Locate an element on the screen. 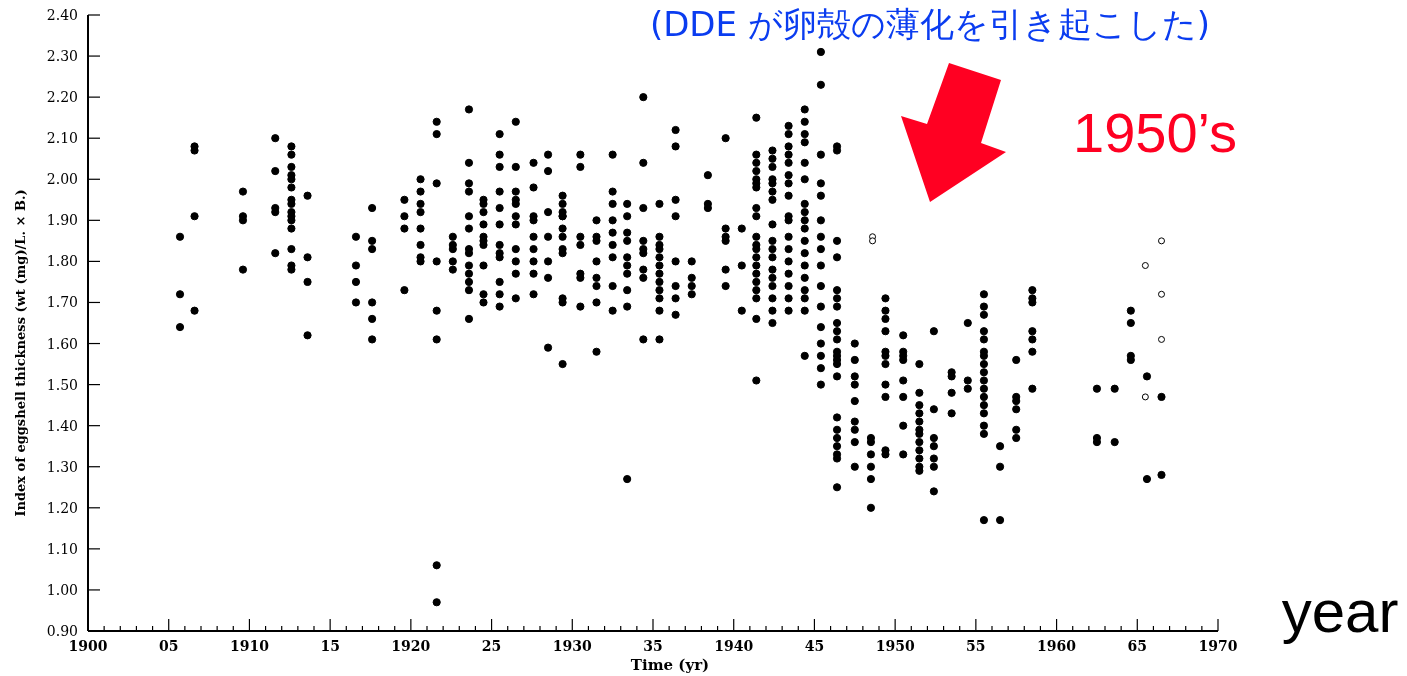 Image resolution: width=1407 pixels, height=676 pixels. y-tick-label: 1.20 is located at coordinates (62, 507).